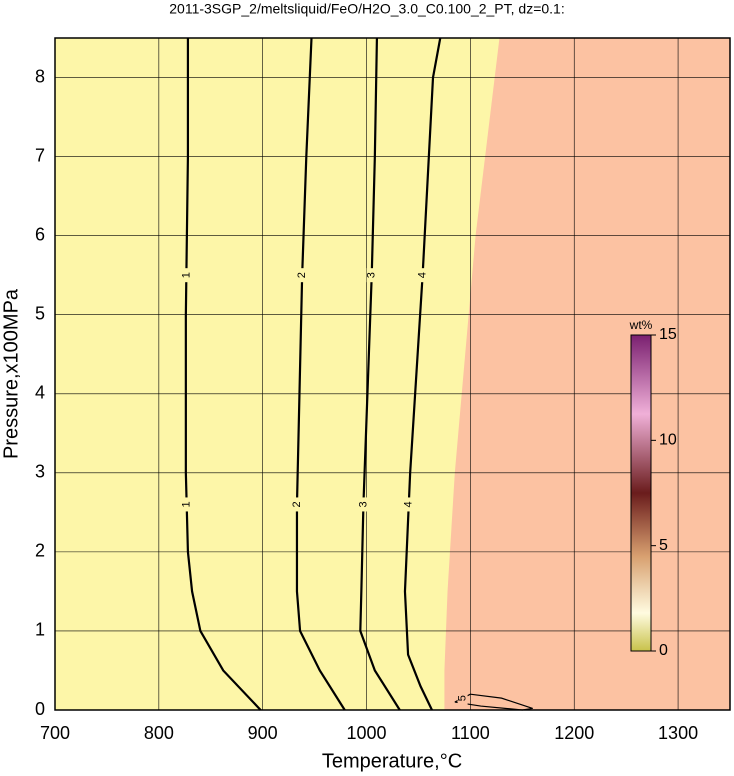 The image size is (734, 776). What do you see at coordinates (263, 733) in the screenshot?
I see `x-tick-label: 900` at bounding box center [263, 733].